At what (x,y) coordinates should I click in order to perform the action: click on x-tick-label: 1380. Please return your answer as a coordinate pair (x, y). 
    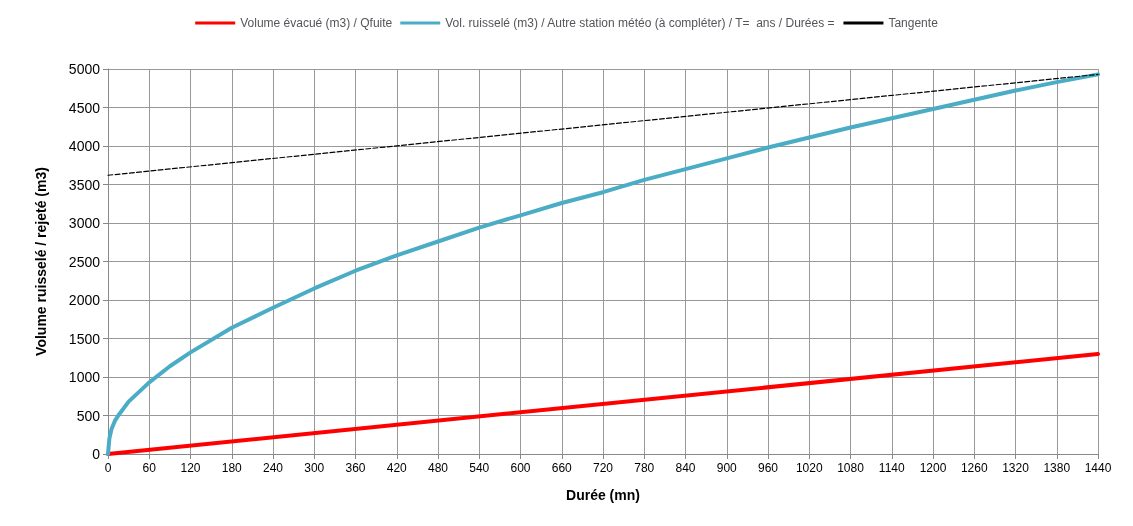
    Looking at the image, I should click on (1057, 468).